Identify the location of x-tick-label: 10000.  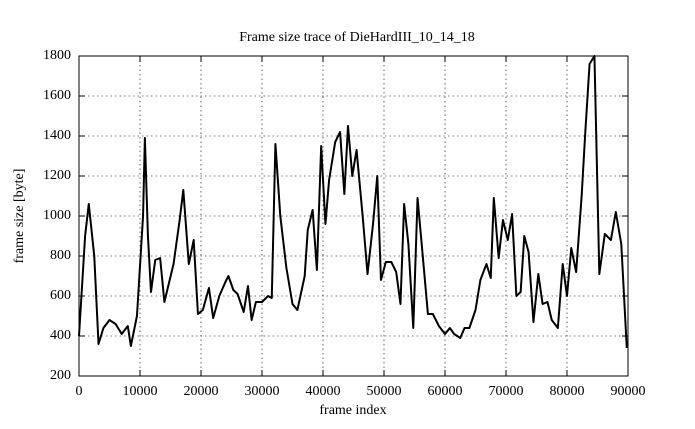
(140, 391).